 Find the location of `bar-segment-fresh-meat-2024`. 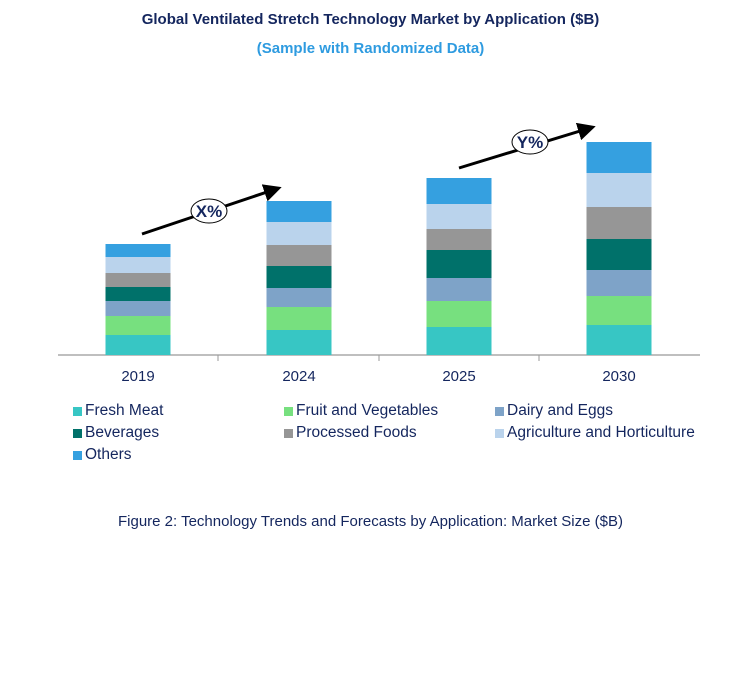

bar-segment-fresh-meat-2024 is located at coordinates (299, 342).